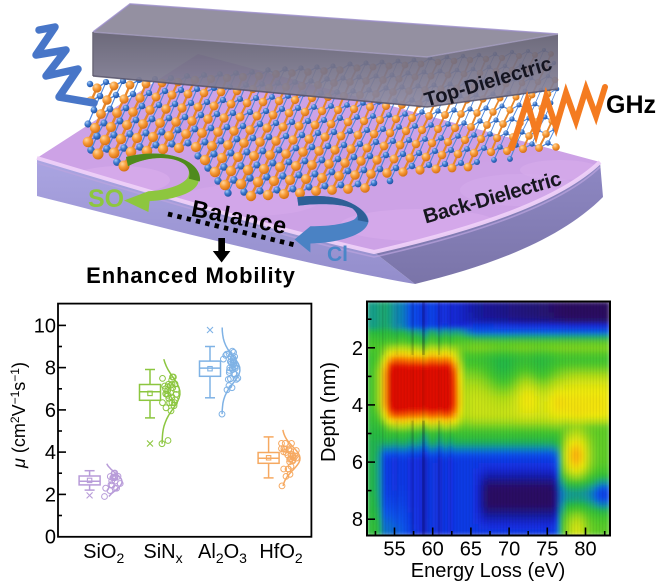 Image resolution: width=668 pixels, height=587 pixels. I want to click on svg-text: Enhanced Mobility, so click(191, 275).